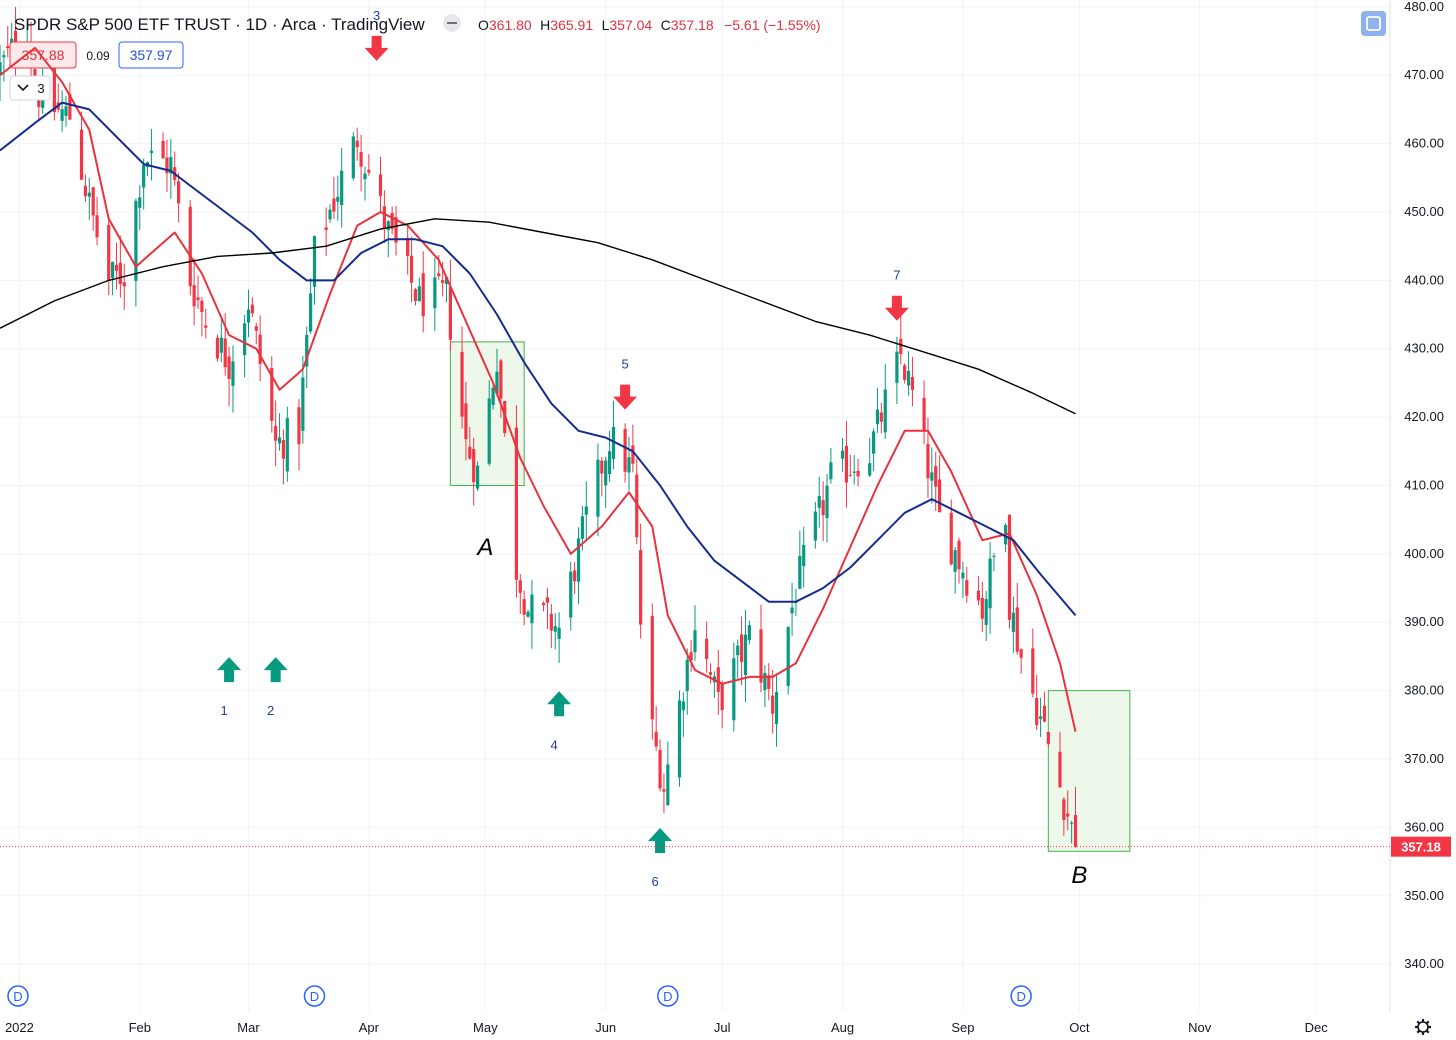 The image size is (1456, 1040). What do you see at coordinates (1423, 1027) in the screenshot?
I see `settings-button` at bounding box center [1423, 1027].